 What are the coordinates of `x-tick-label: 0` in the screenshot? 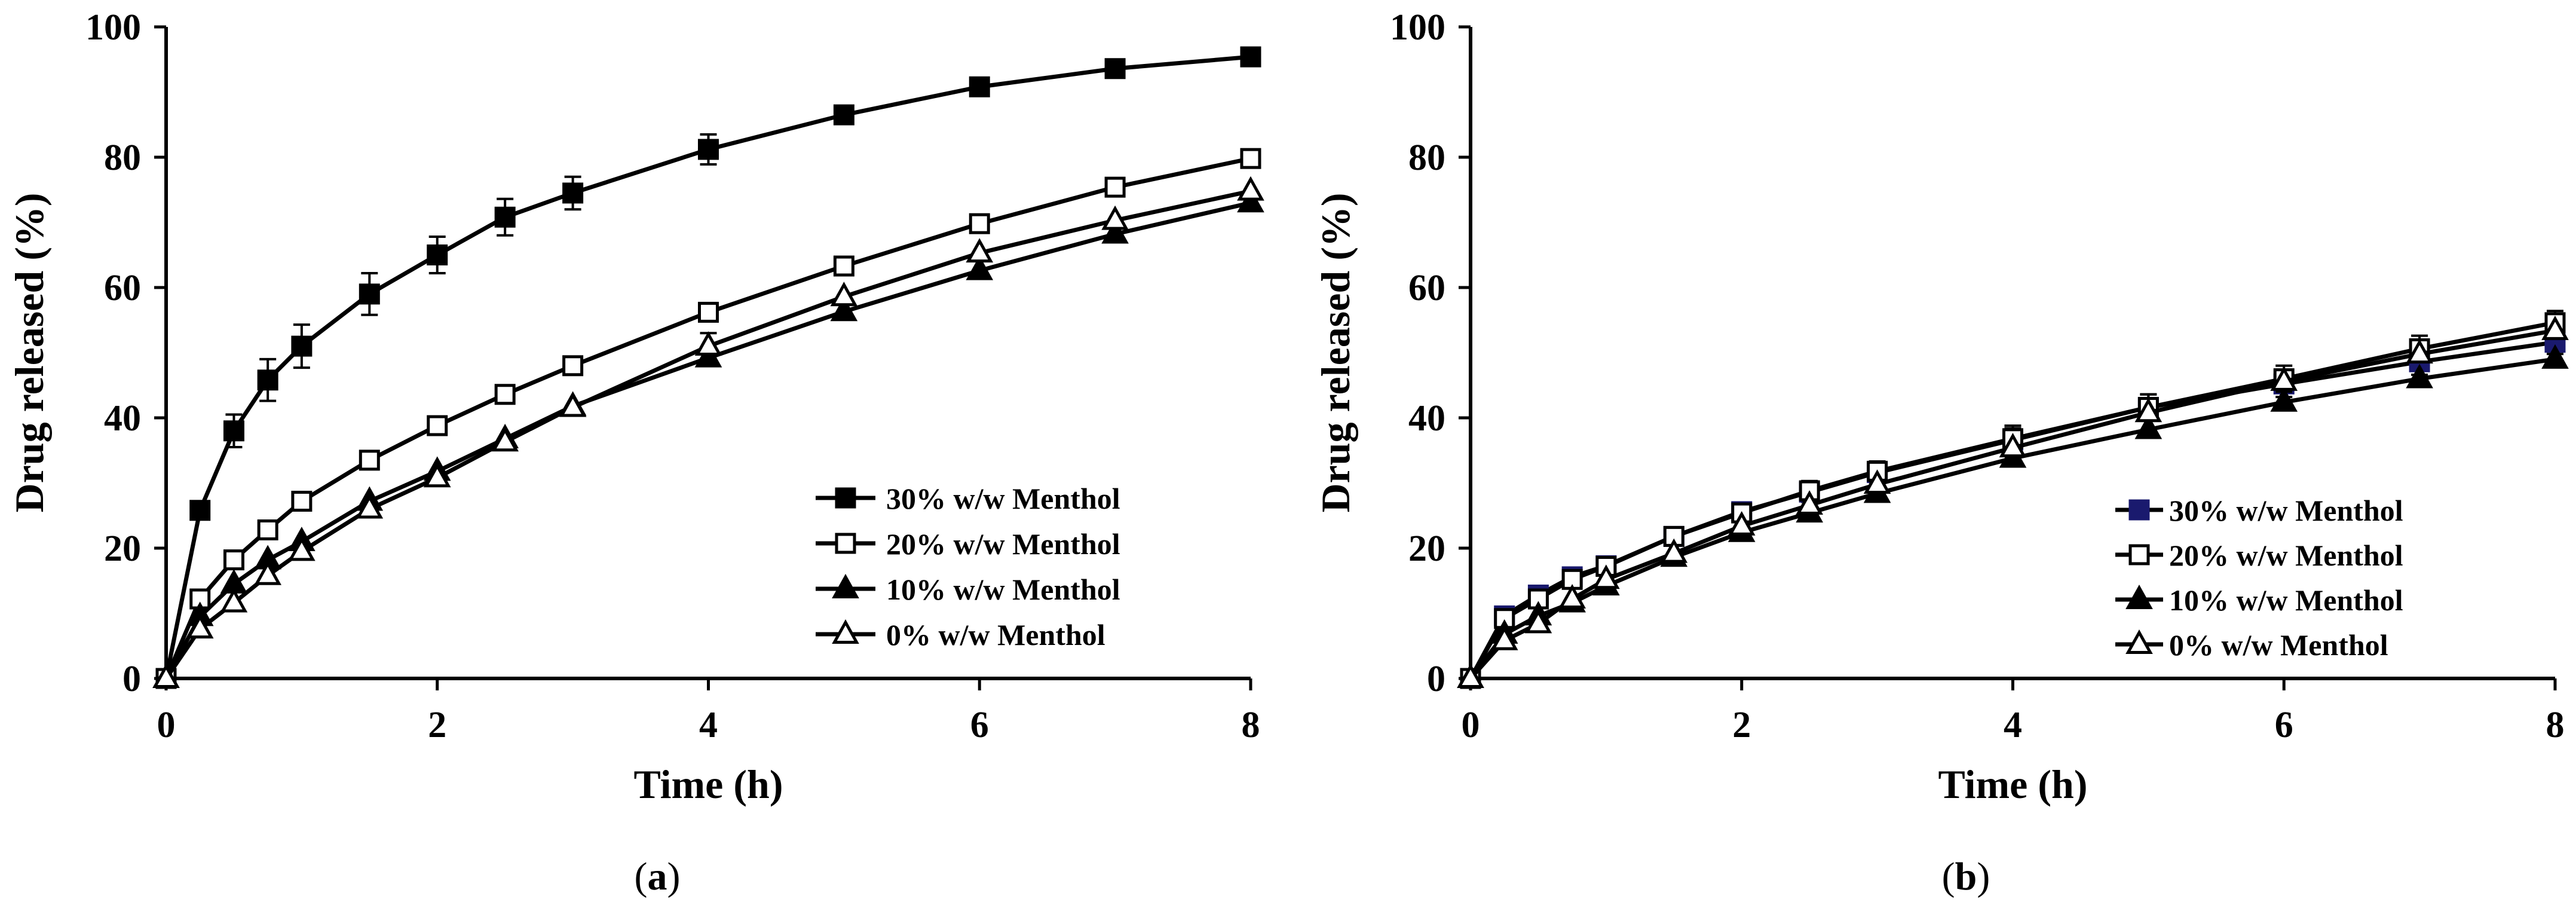 It's located at (1471, 725).